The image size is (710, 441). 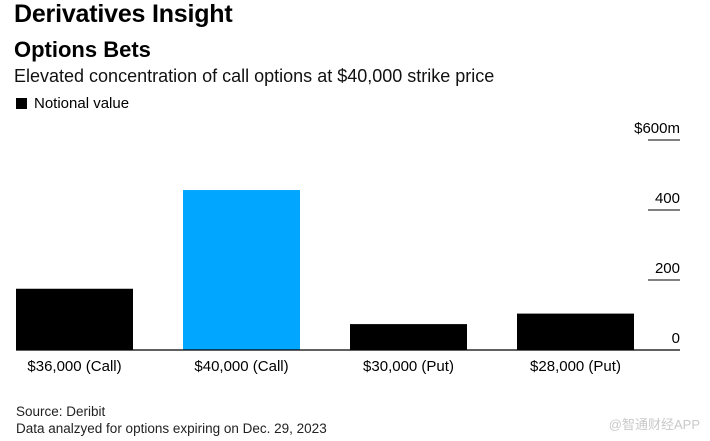 I want to click on chart-title: Options Bets, so click(x=82, y=49).